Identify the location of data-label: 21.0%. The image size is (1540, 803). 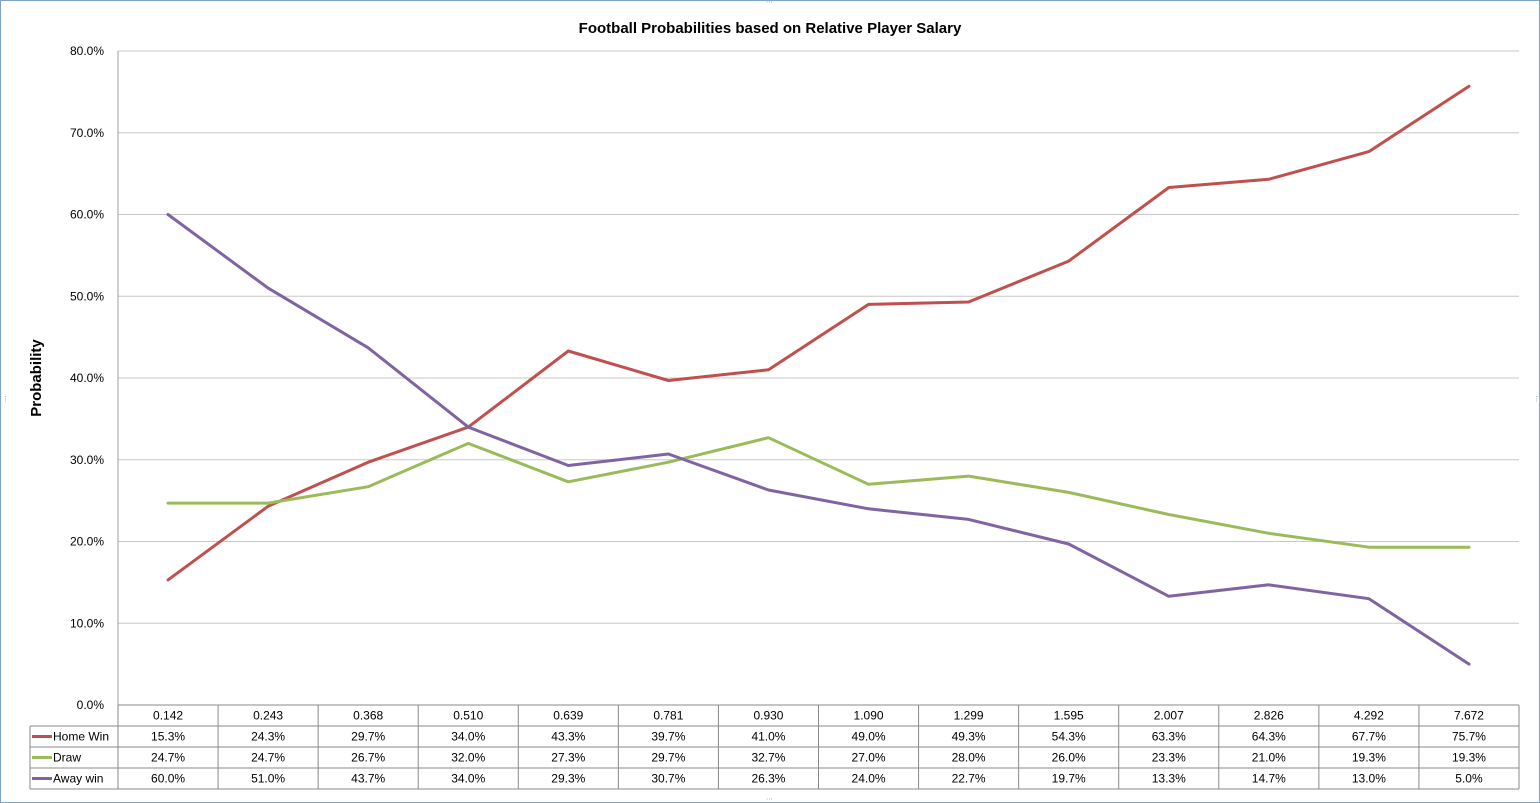
(1269, 758).